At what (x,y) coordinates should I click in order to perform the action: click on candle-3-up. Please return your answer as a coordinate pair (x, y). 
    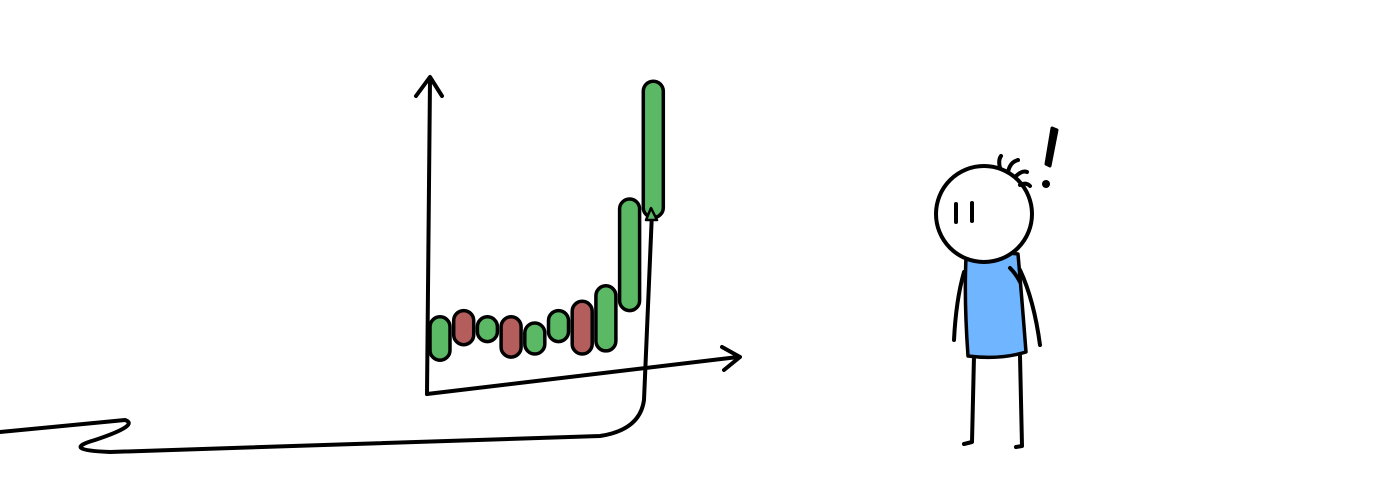
    Looking at the image, I should click on (487, 329).